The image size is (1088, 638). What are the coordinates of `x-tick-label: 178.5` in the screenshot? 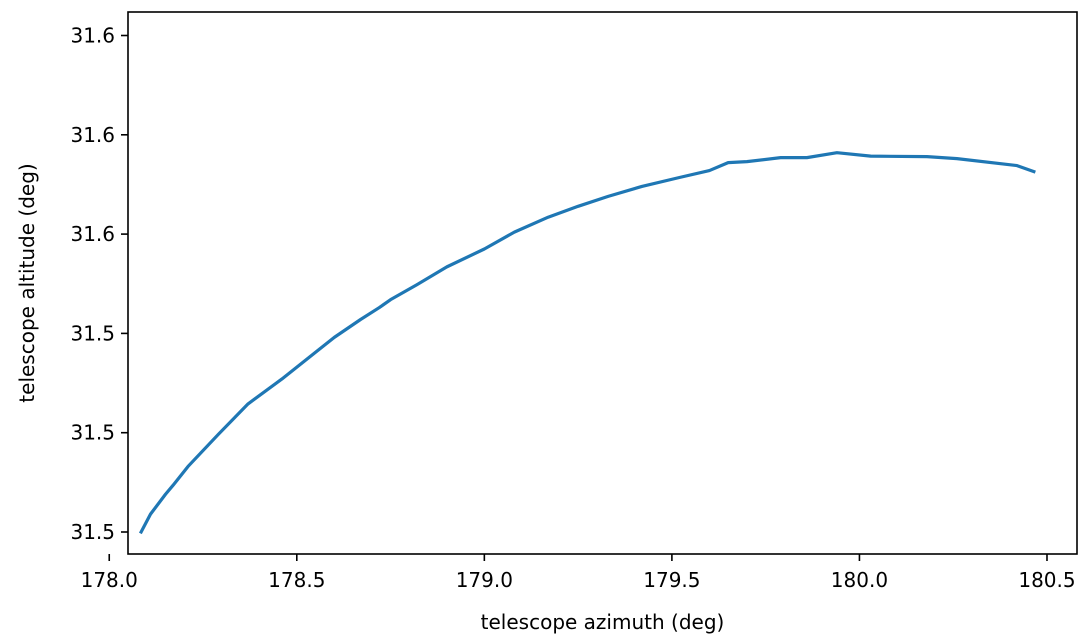 It's located at (296, 580).